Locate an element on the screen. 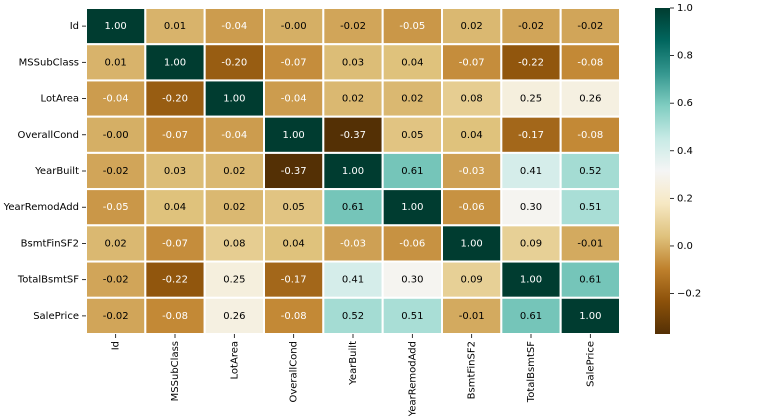 Image resolution: width=758 pixels, height=416 pixels. y-tick-label: YearRemodAdd is located at coordinates (41, 207).